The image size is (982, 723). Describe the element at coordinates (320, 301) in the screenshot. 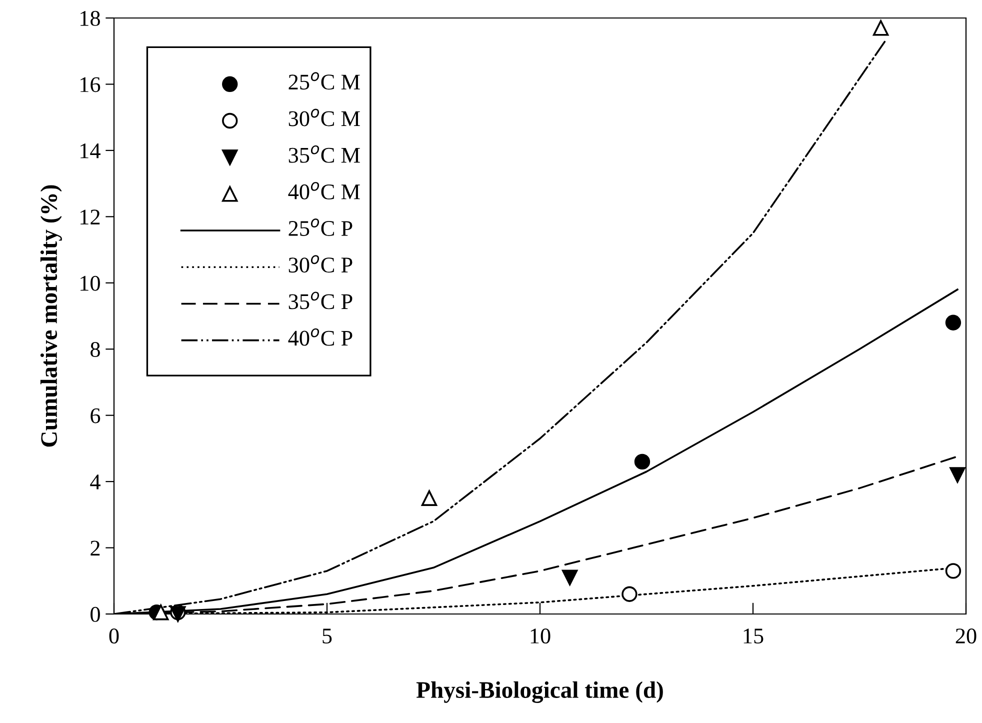

I see `legend-label: 35$^{o}$C P` at that location.